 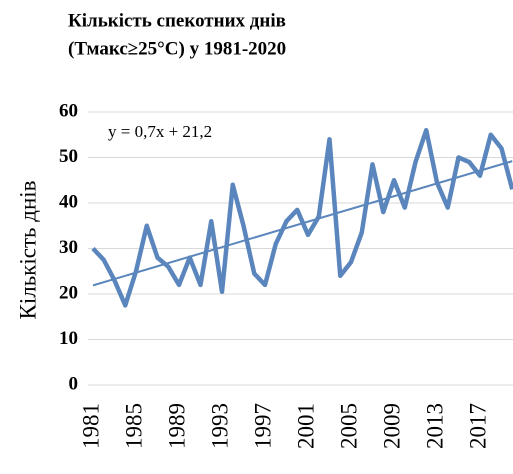 What do you see at coordinates (27, 249) in the screenshot?
I see `y-axis-label: Кількість днів` at bounding box center [27, 249].